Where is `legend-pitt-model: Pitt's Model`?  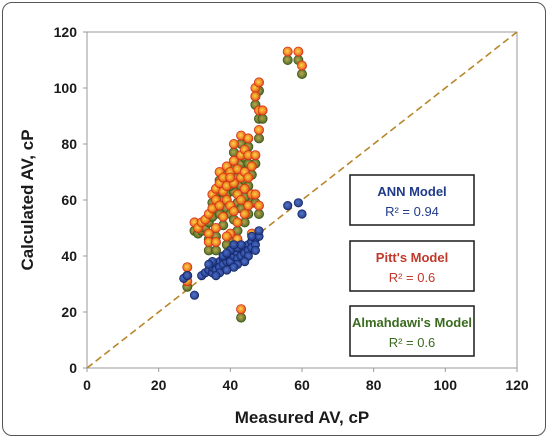
legend-pitt-model: Pitt's Model is located at coordinates (412, 257).